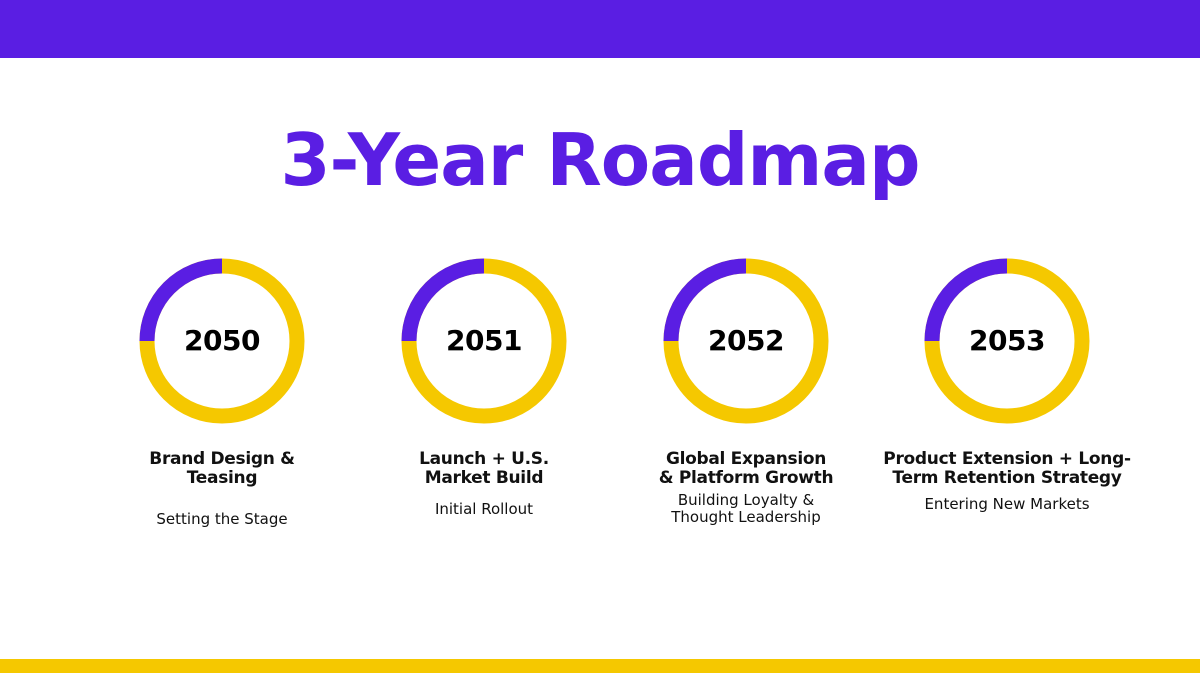  I want to click on progress-ring: 2050, so click(222, 341).